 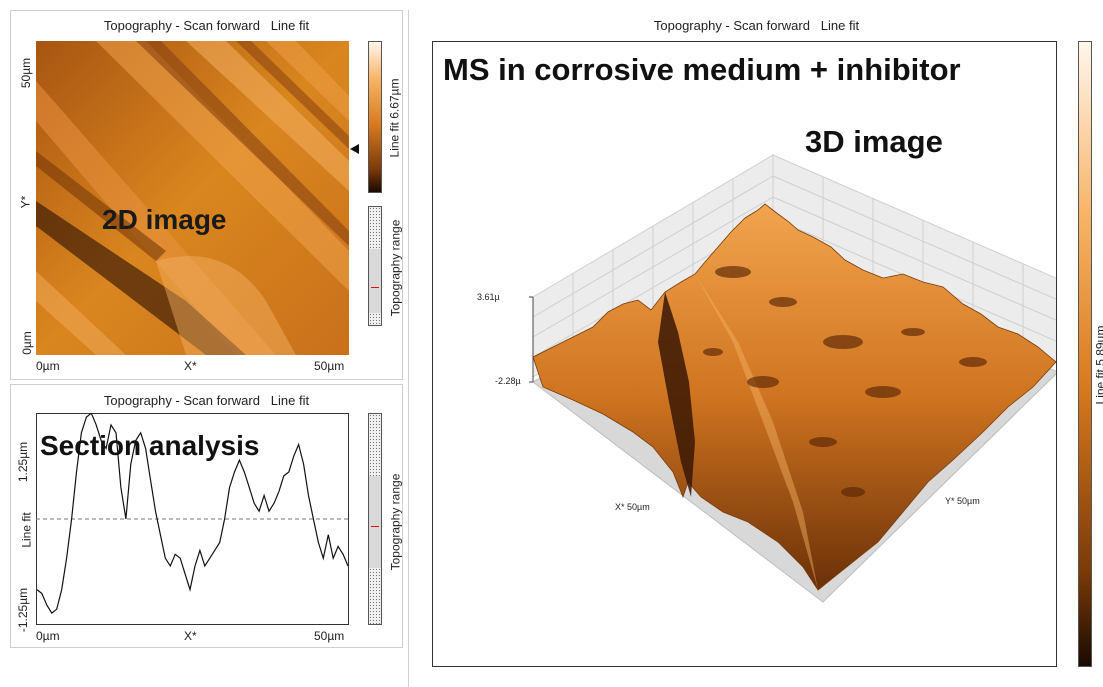 I want to click on wall-grid, so click(x=794, y=266).